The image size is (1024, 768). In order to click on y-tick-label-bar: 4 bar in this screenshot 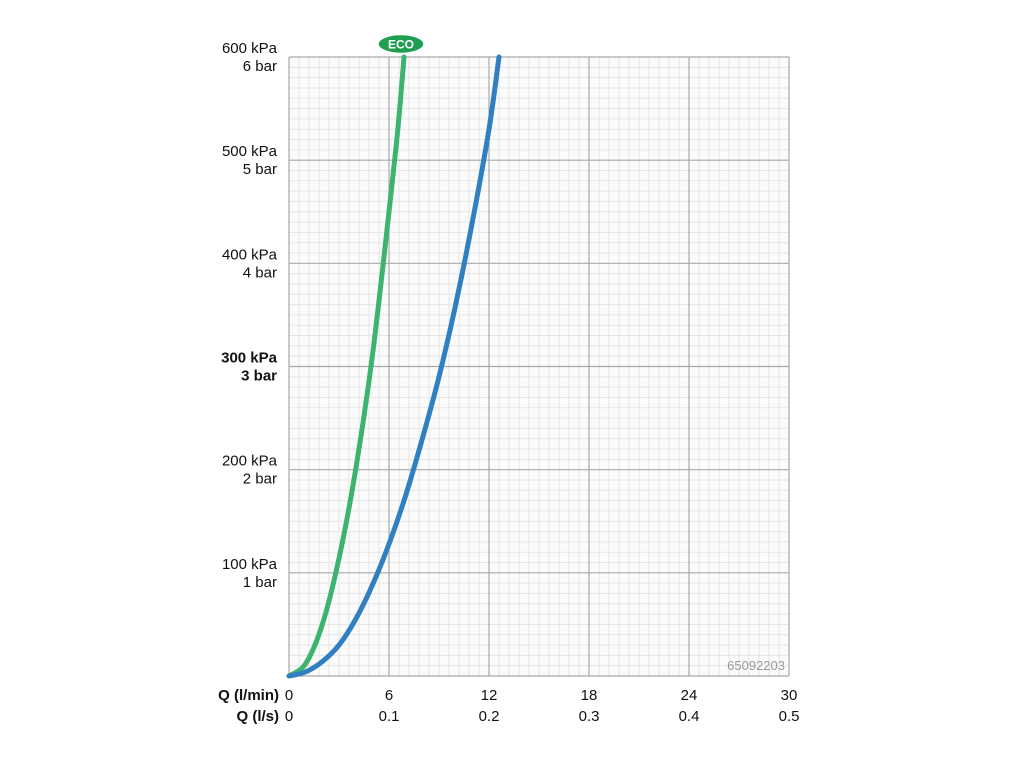, I will do `click(260, 272)`.